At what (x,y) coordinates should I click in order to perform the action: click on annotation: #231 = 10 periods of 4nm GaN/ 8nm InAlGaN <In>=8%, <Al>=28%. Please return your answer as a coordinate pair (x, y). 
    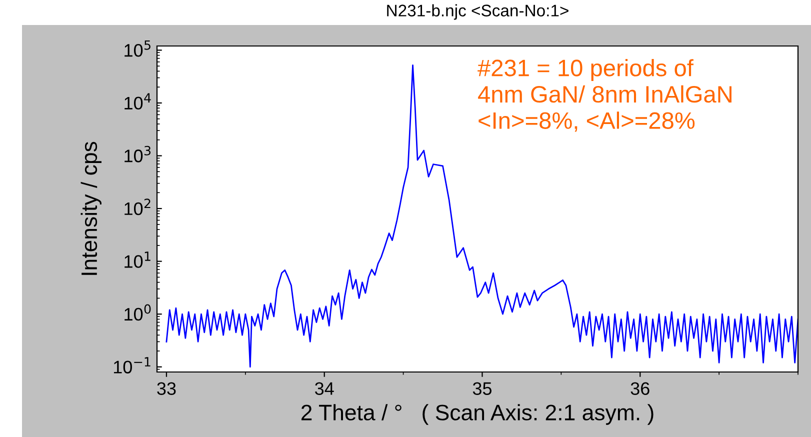
    Looking at the image, I should click on (605, 95).